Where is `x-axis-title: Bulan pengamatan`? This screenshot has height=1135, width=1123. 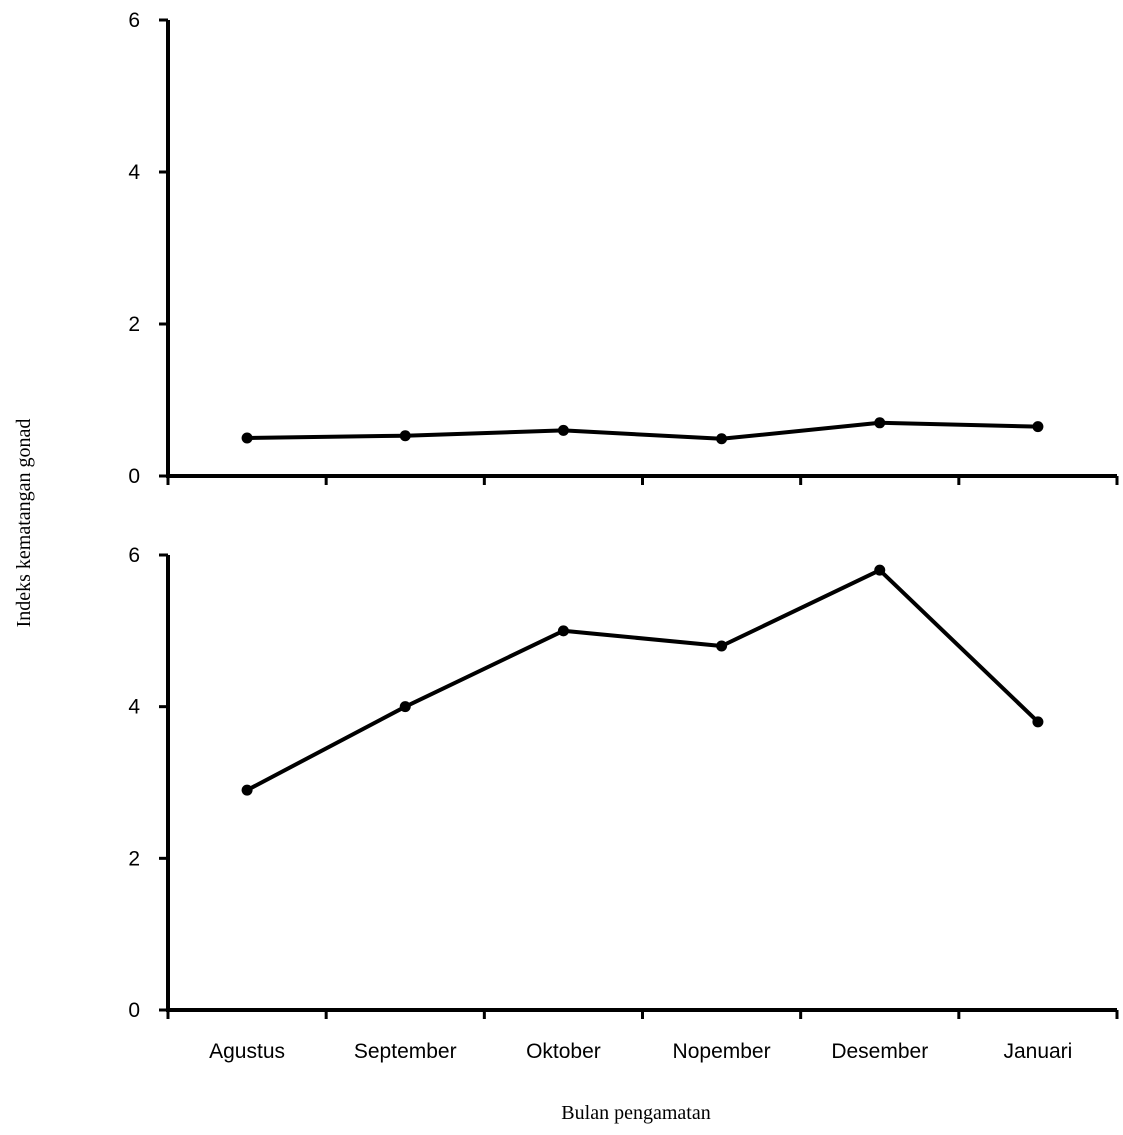 x-axis-title: Bulan pengamatan is located at coordinates (635, 1113).